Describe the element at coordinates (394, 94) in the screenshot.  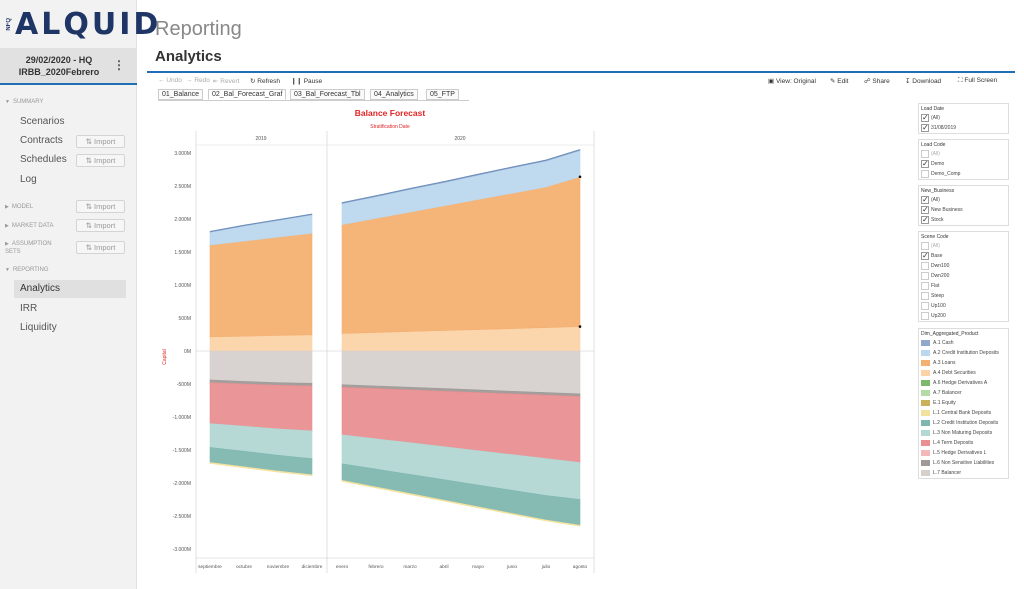
I see `tab-04-analytics: 04_Analytics` at that location.